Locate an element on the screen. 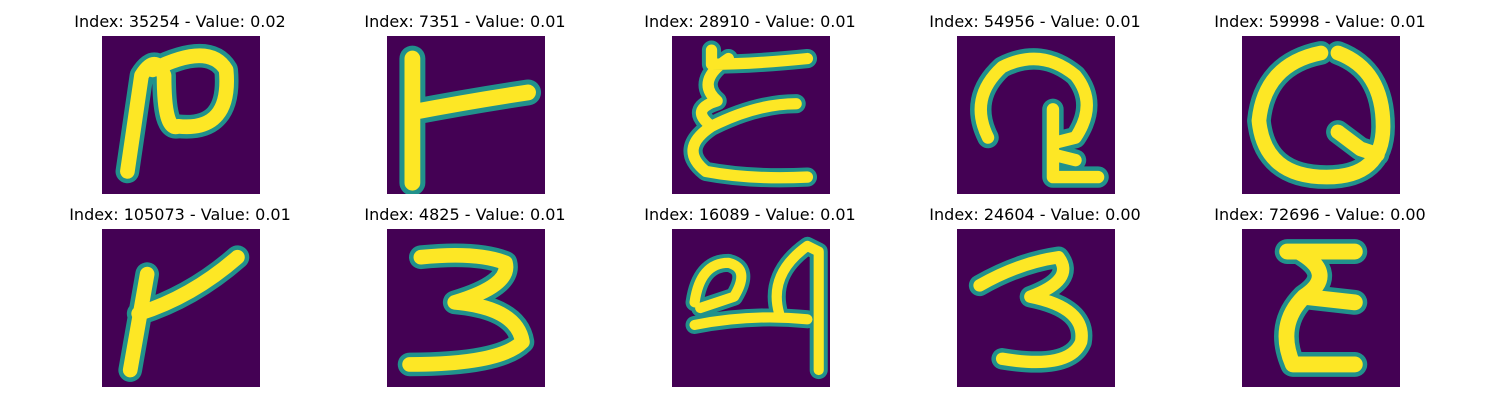  panel-title: Index: 59998 - Value: 0.01 is located at coordinates (1320, 21).